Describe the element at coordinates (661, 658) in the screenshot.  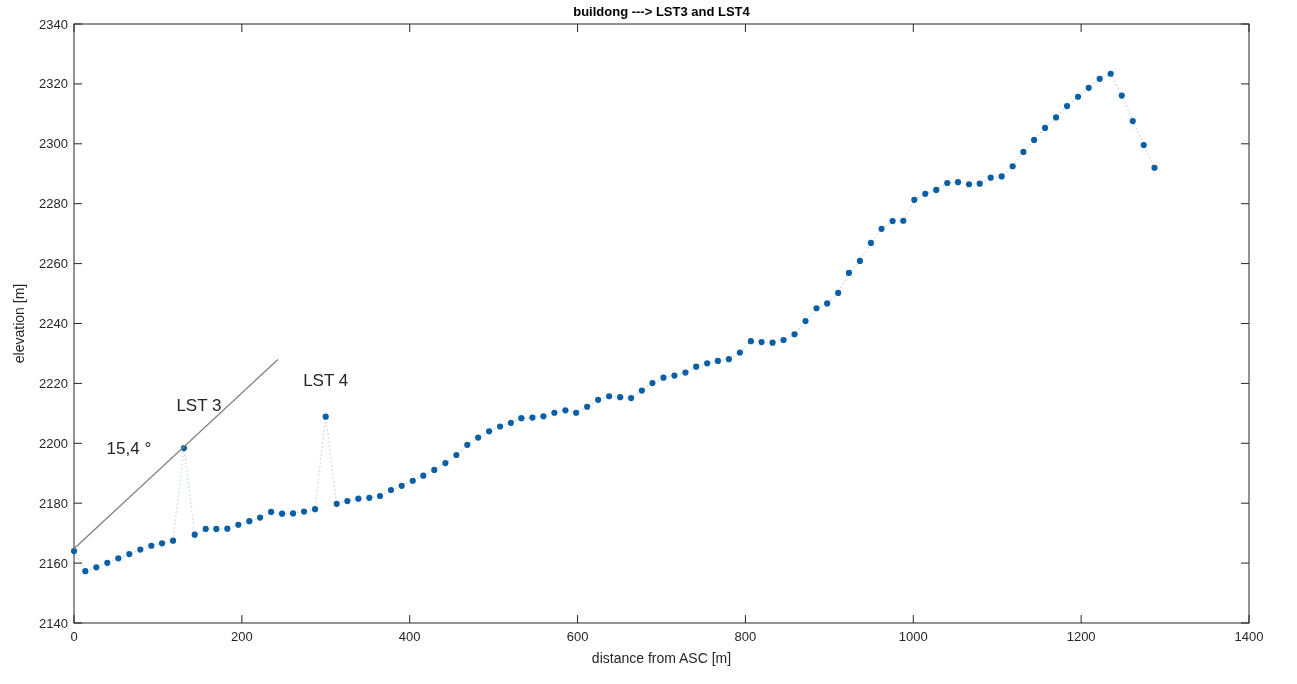
I see `x-axis-title: distance from ASC [m]` at that location.